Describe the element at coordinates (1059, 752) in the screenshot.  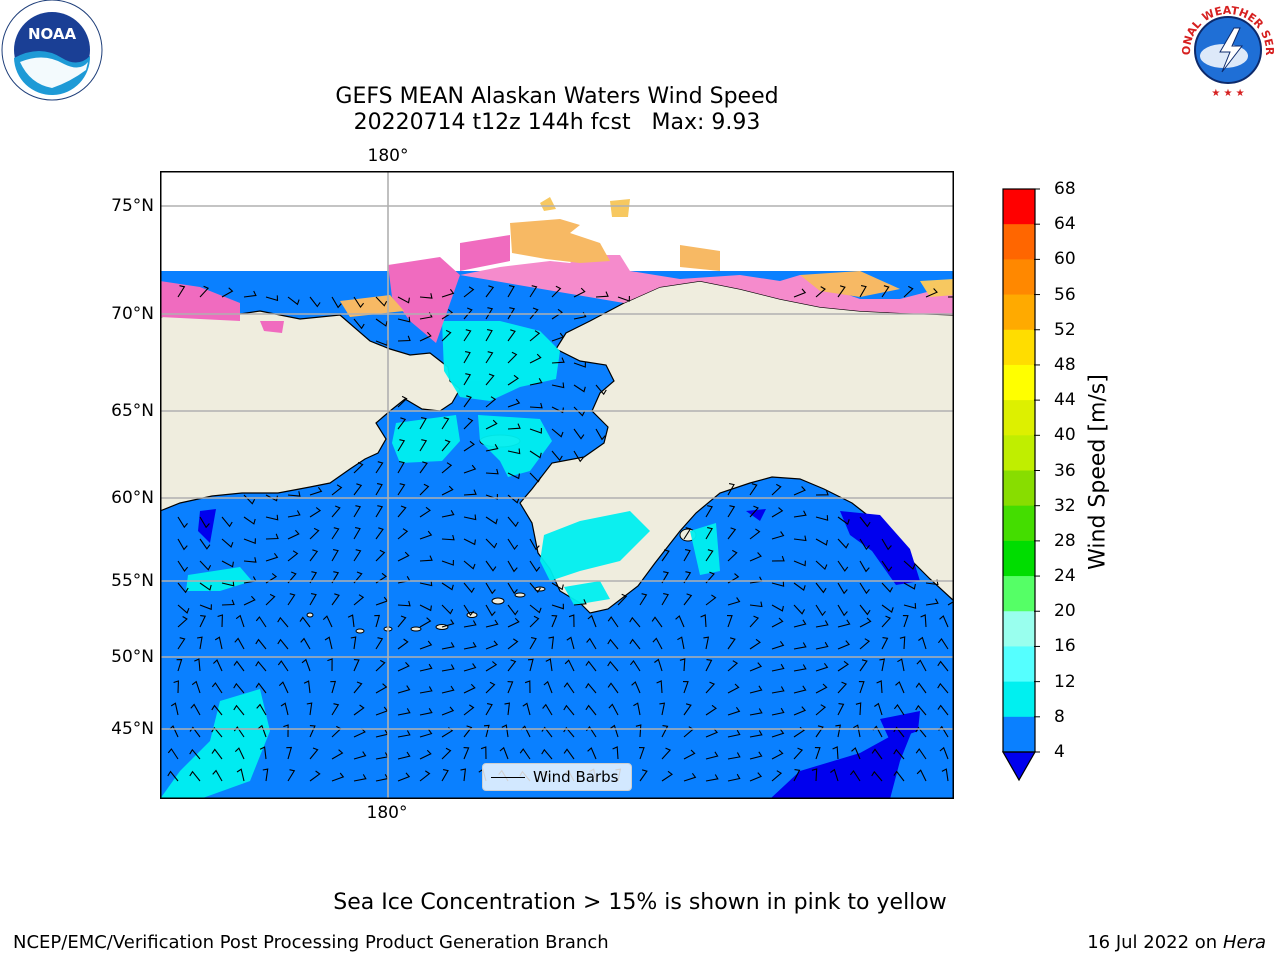
I see `colorbar-tick-label: 4` at that location.